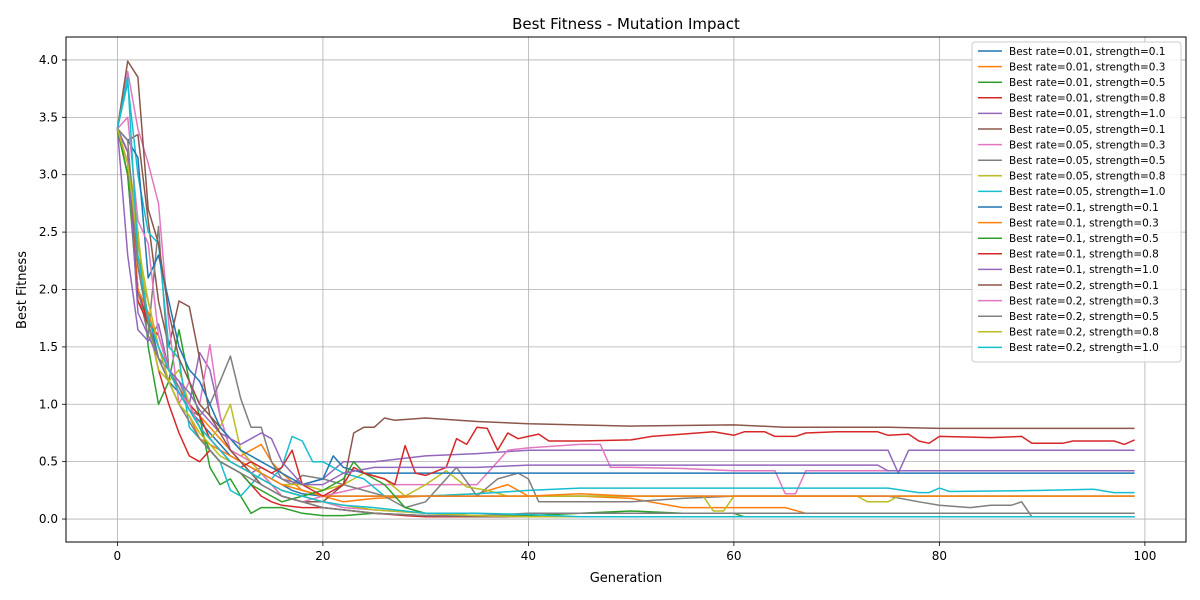 The width and height of the screenshot is (1200, 600). Describe the element at coordinates (626, 578) in the screenshot. I see `x-axis-title: Generation` at that location.